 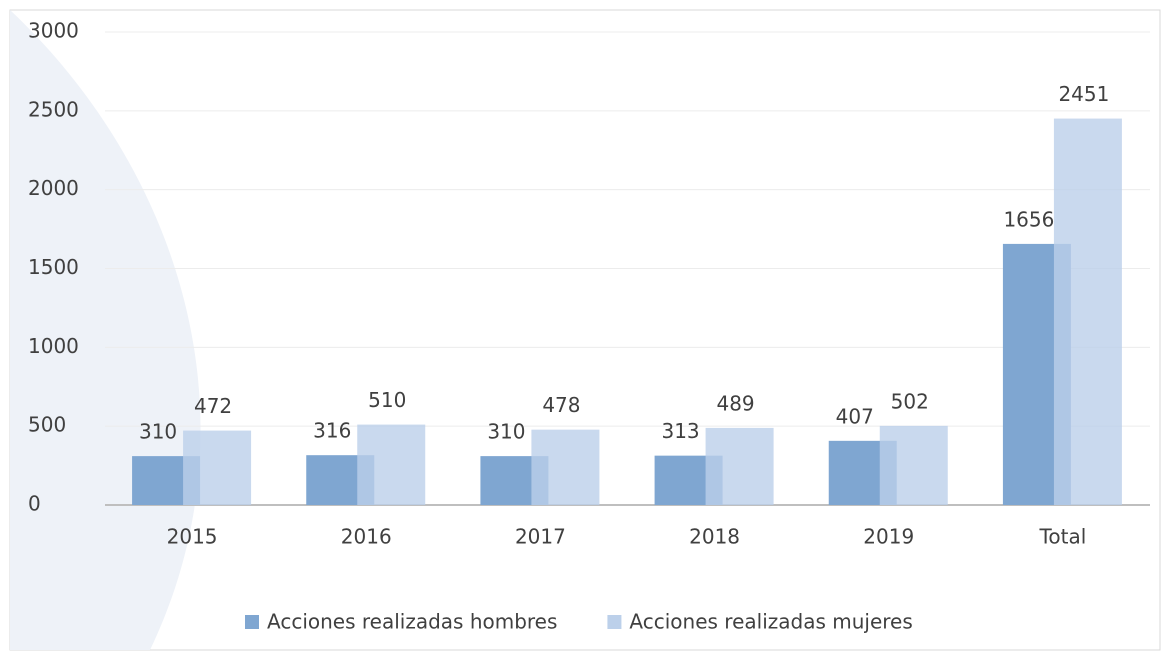 I want to click on y-tick-label: 500, so click(x=47, y=425).